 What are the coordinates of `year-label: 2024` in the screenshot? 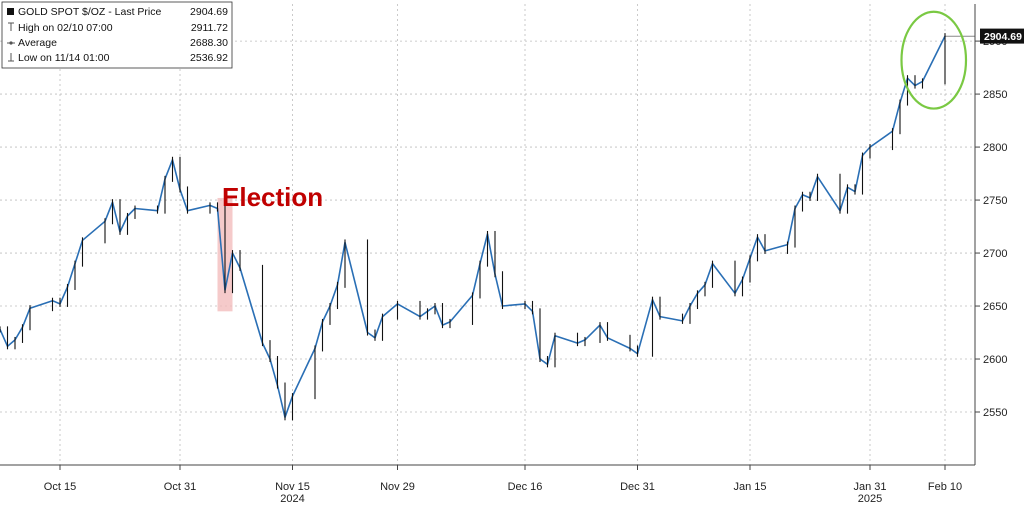 It's located at (292, 499).